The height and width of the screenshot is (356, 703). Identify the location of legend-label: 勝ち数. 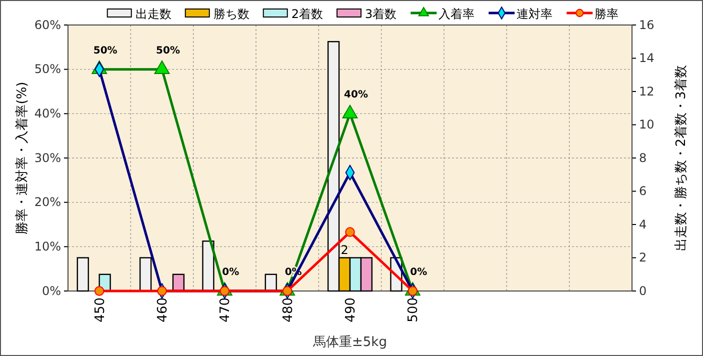
(231, 14).